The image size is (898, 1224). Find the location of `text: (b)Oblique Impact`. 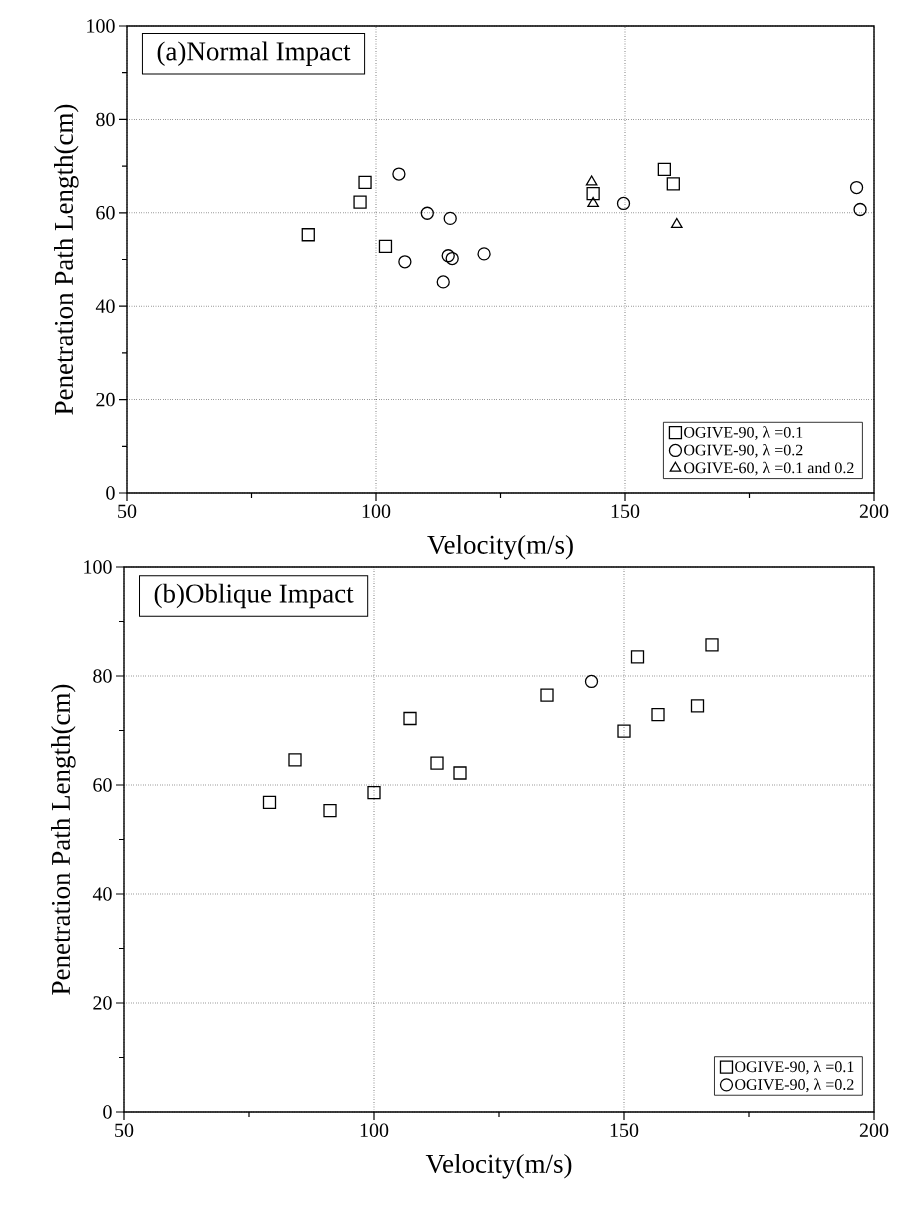

text: (b)Oblique Impact is located at coordinates (254, 596).